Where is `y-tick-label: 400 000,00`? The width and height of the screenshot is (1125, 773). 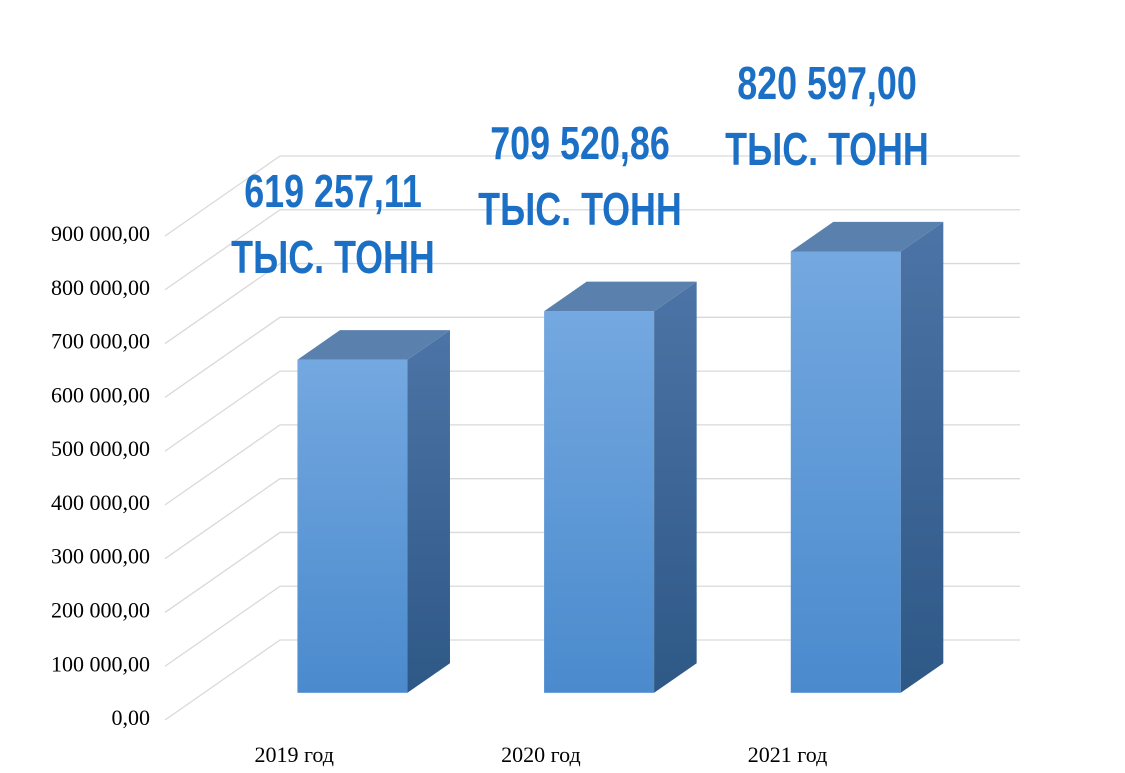
y-tick-label: 400 000,00 is located at coordinates (100, 502).